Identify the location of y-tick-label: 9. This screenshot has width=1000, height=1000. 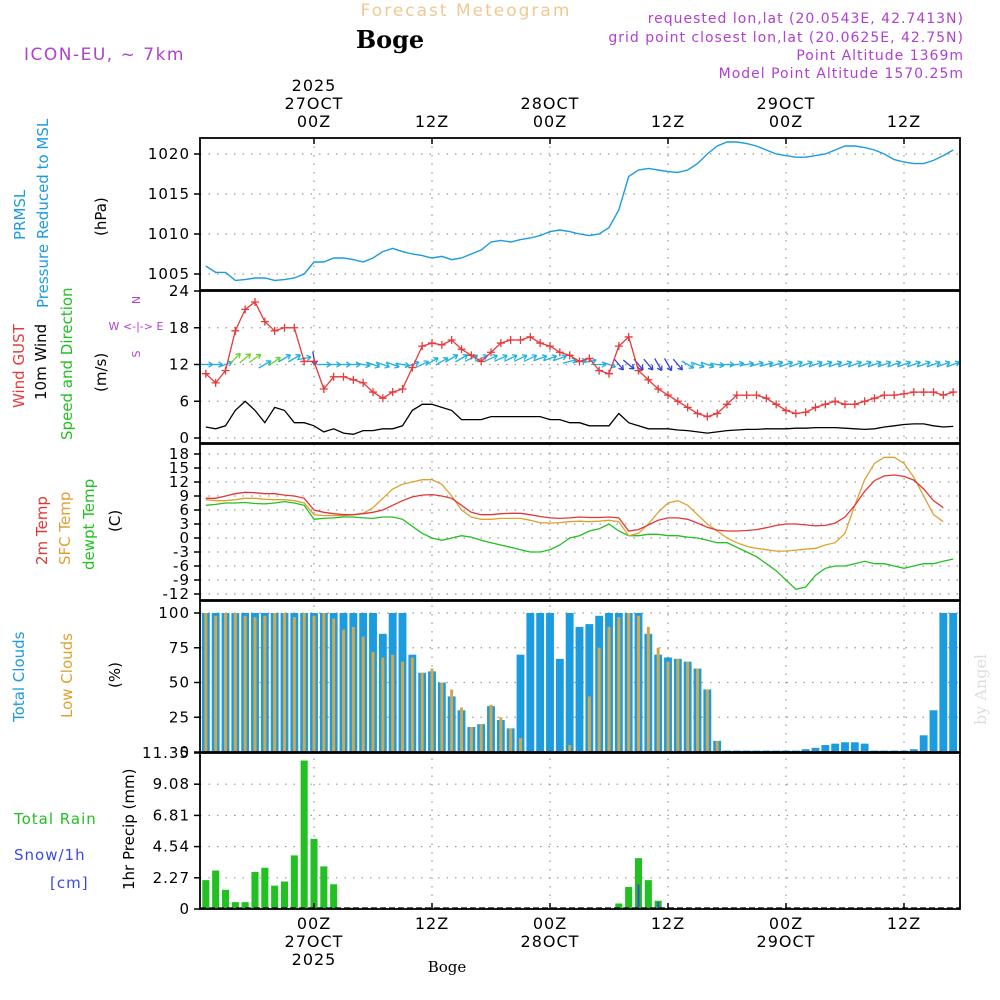
(184, 496).